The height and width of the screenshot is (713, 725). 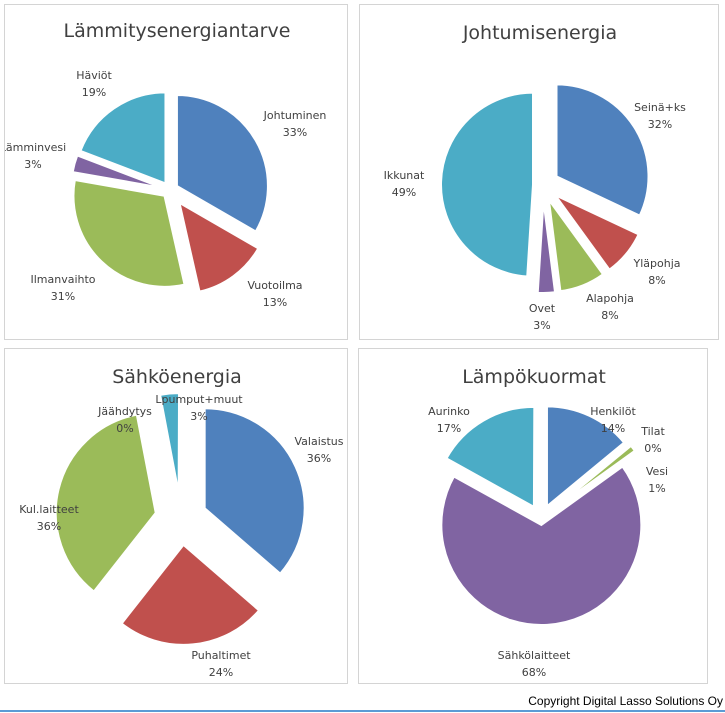 I want to click on slice-label-value: 13%, so click(x=275, y=302).